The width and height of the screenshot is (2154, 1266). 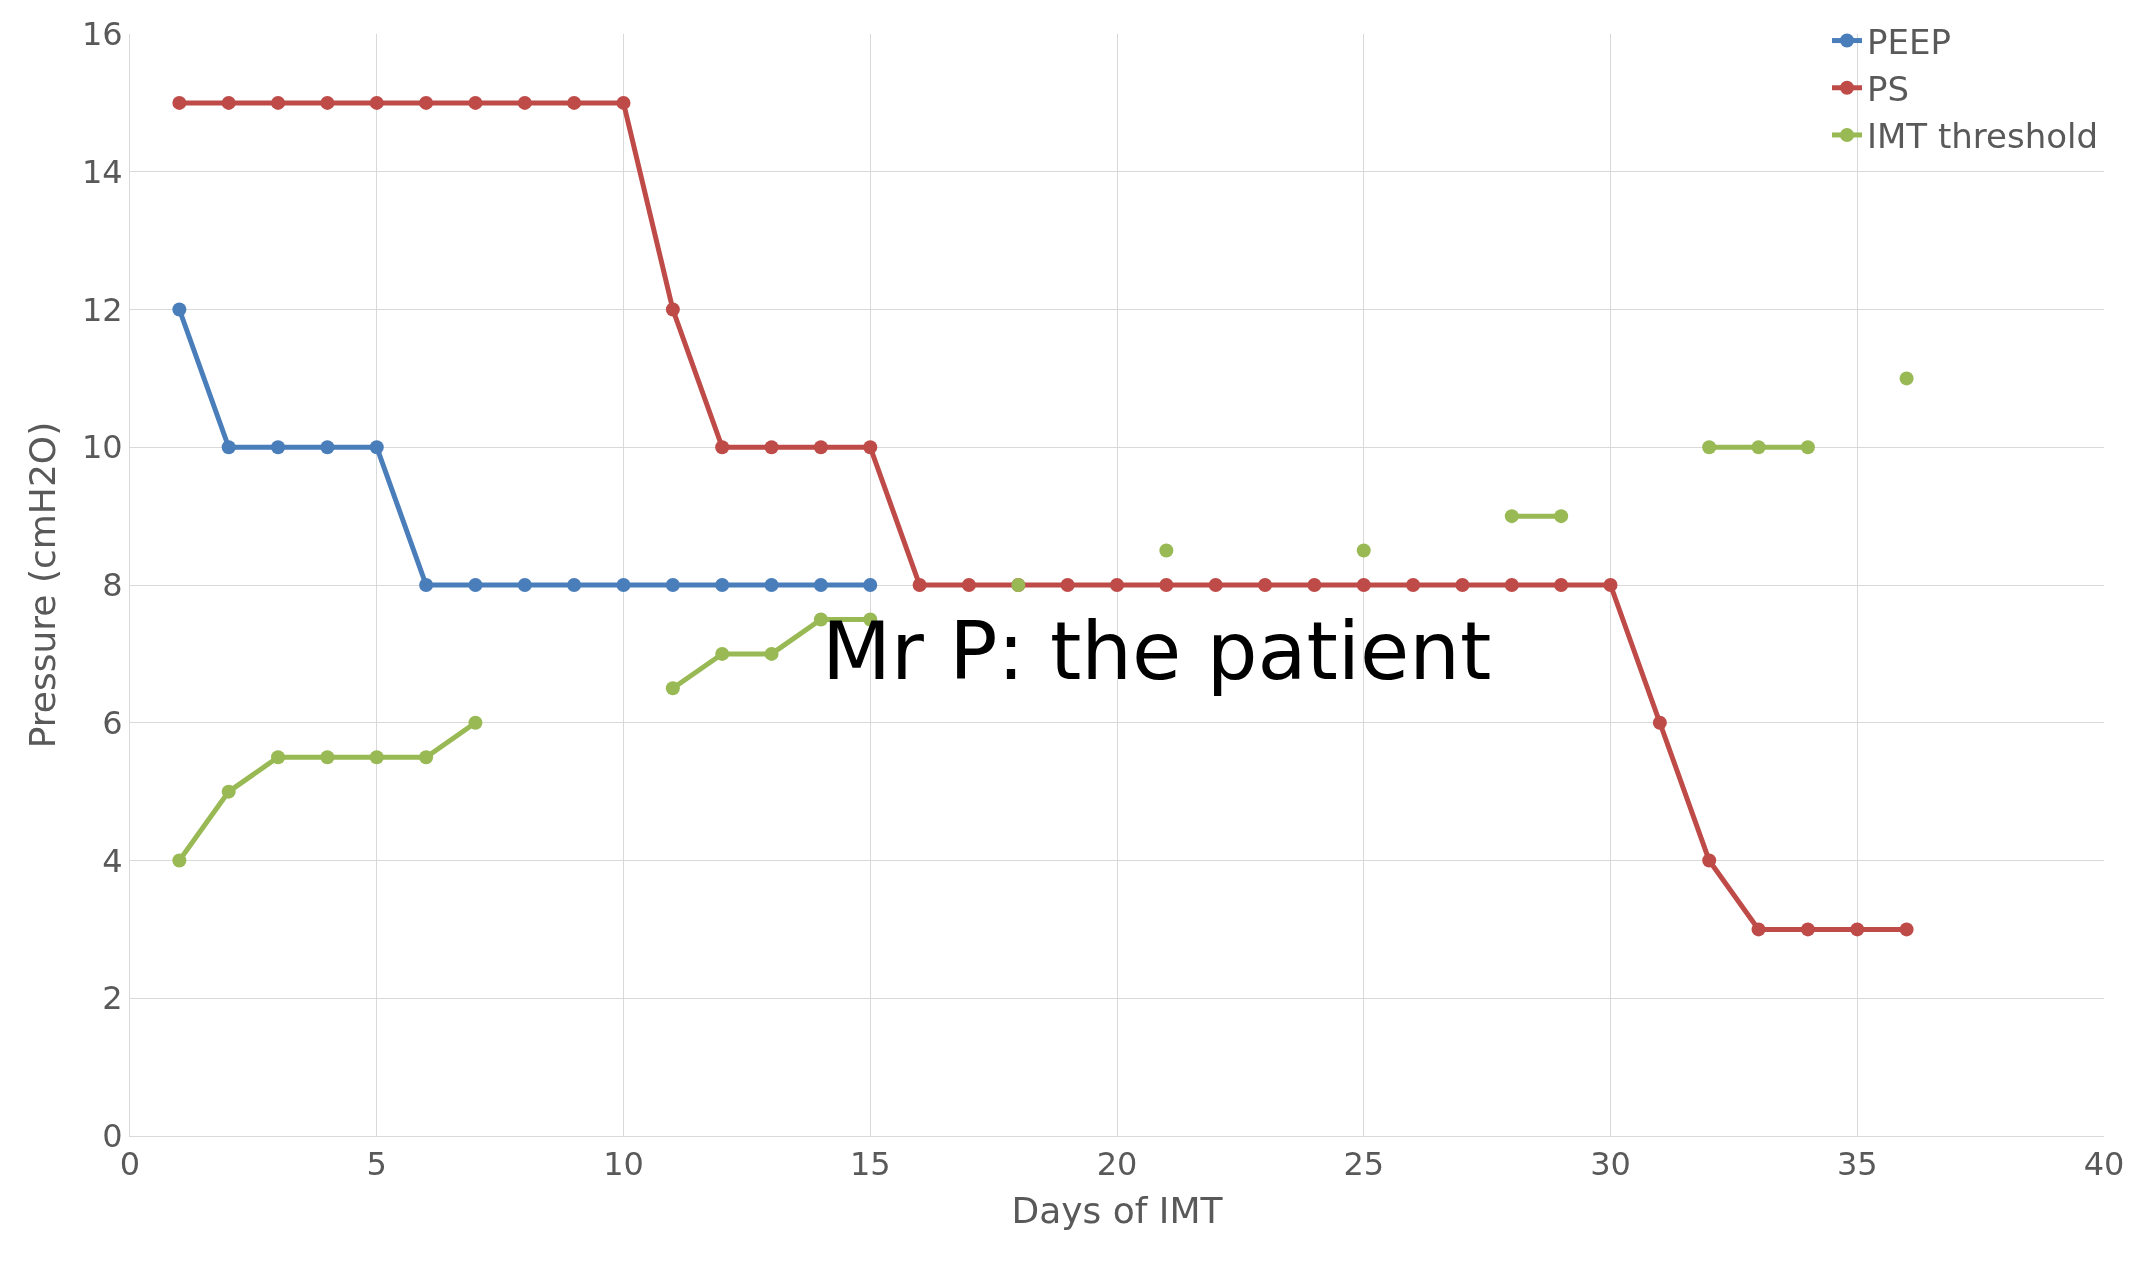 What do you see at coordinates (112, 860) in the screenshot?
I see `y-tick-label: 4` at bounding box center [112, 860].